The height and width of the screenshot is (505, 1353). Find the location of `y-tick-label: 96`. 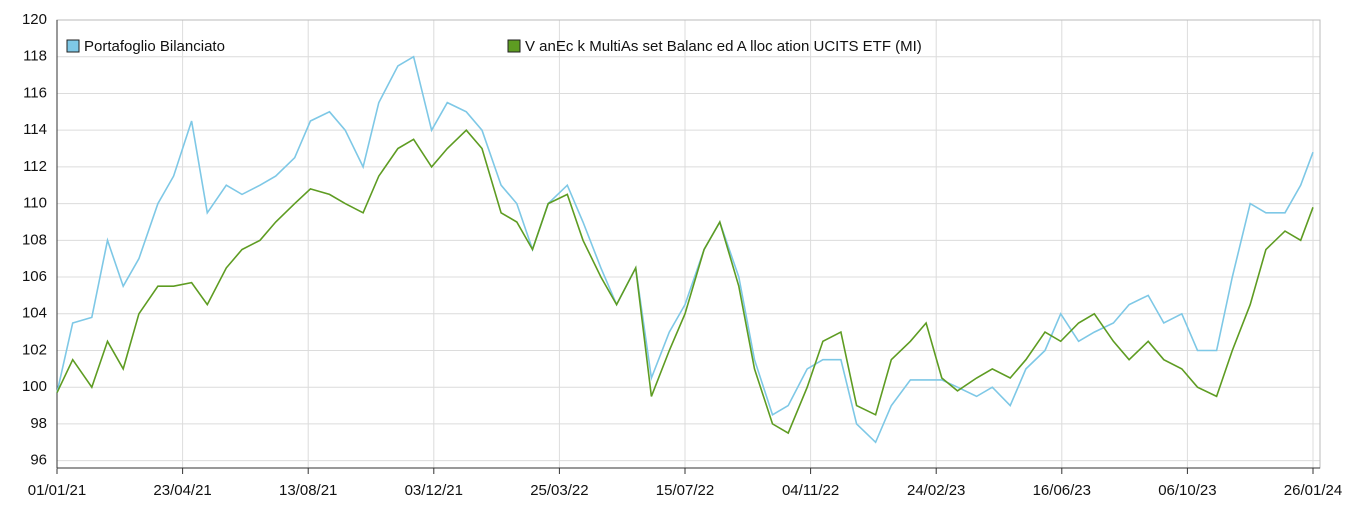

y-tick-label: 96 is located at coordinates (38, 460).